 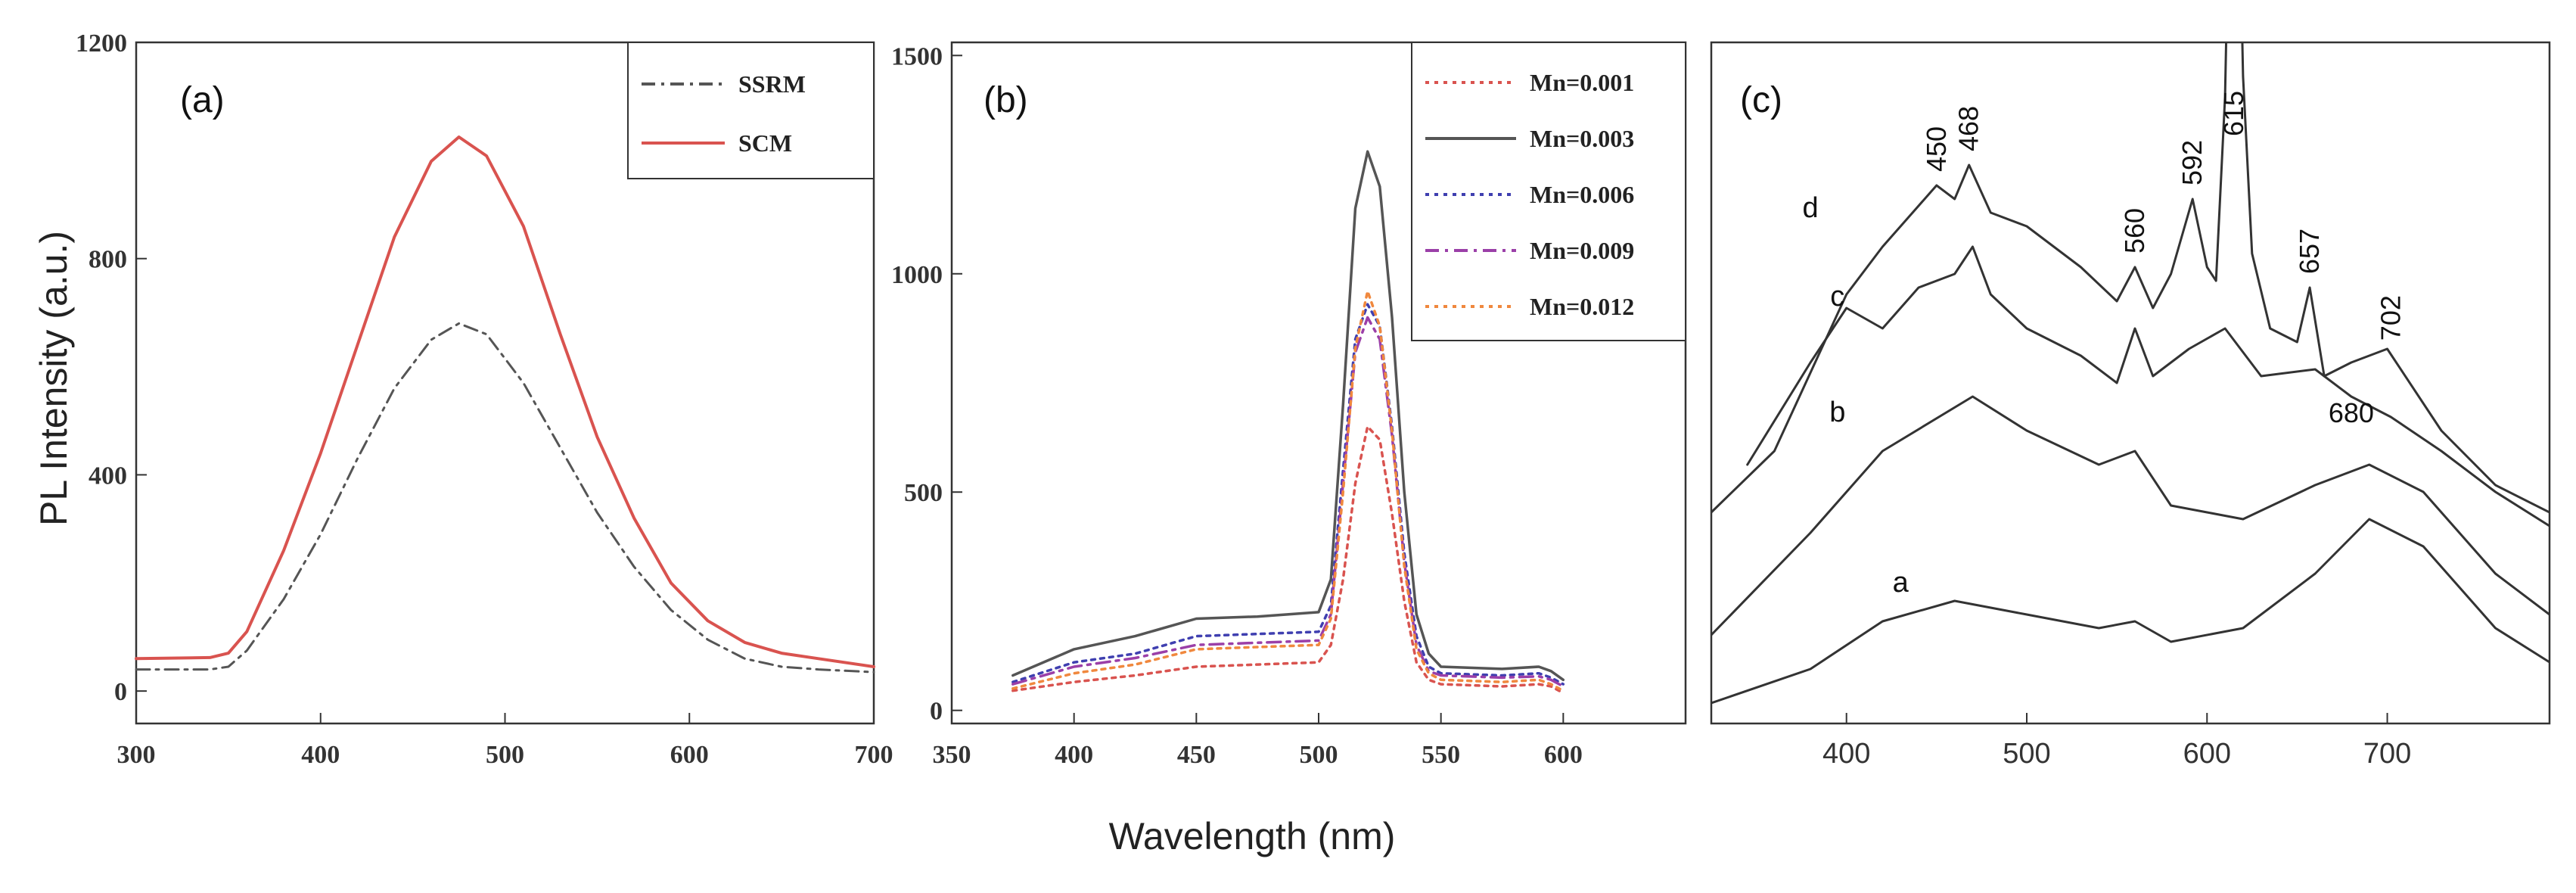 What do you see at coordinates (689, 755) in the screenshot?
I see `x-tick-label-a: 600` at bounding box center [689, 755].